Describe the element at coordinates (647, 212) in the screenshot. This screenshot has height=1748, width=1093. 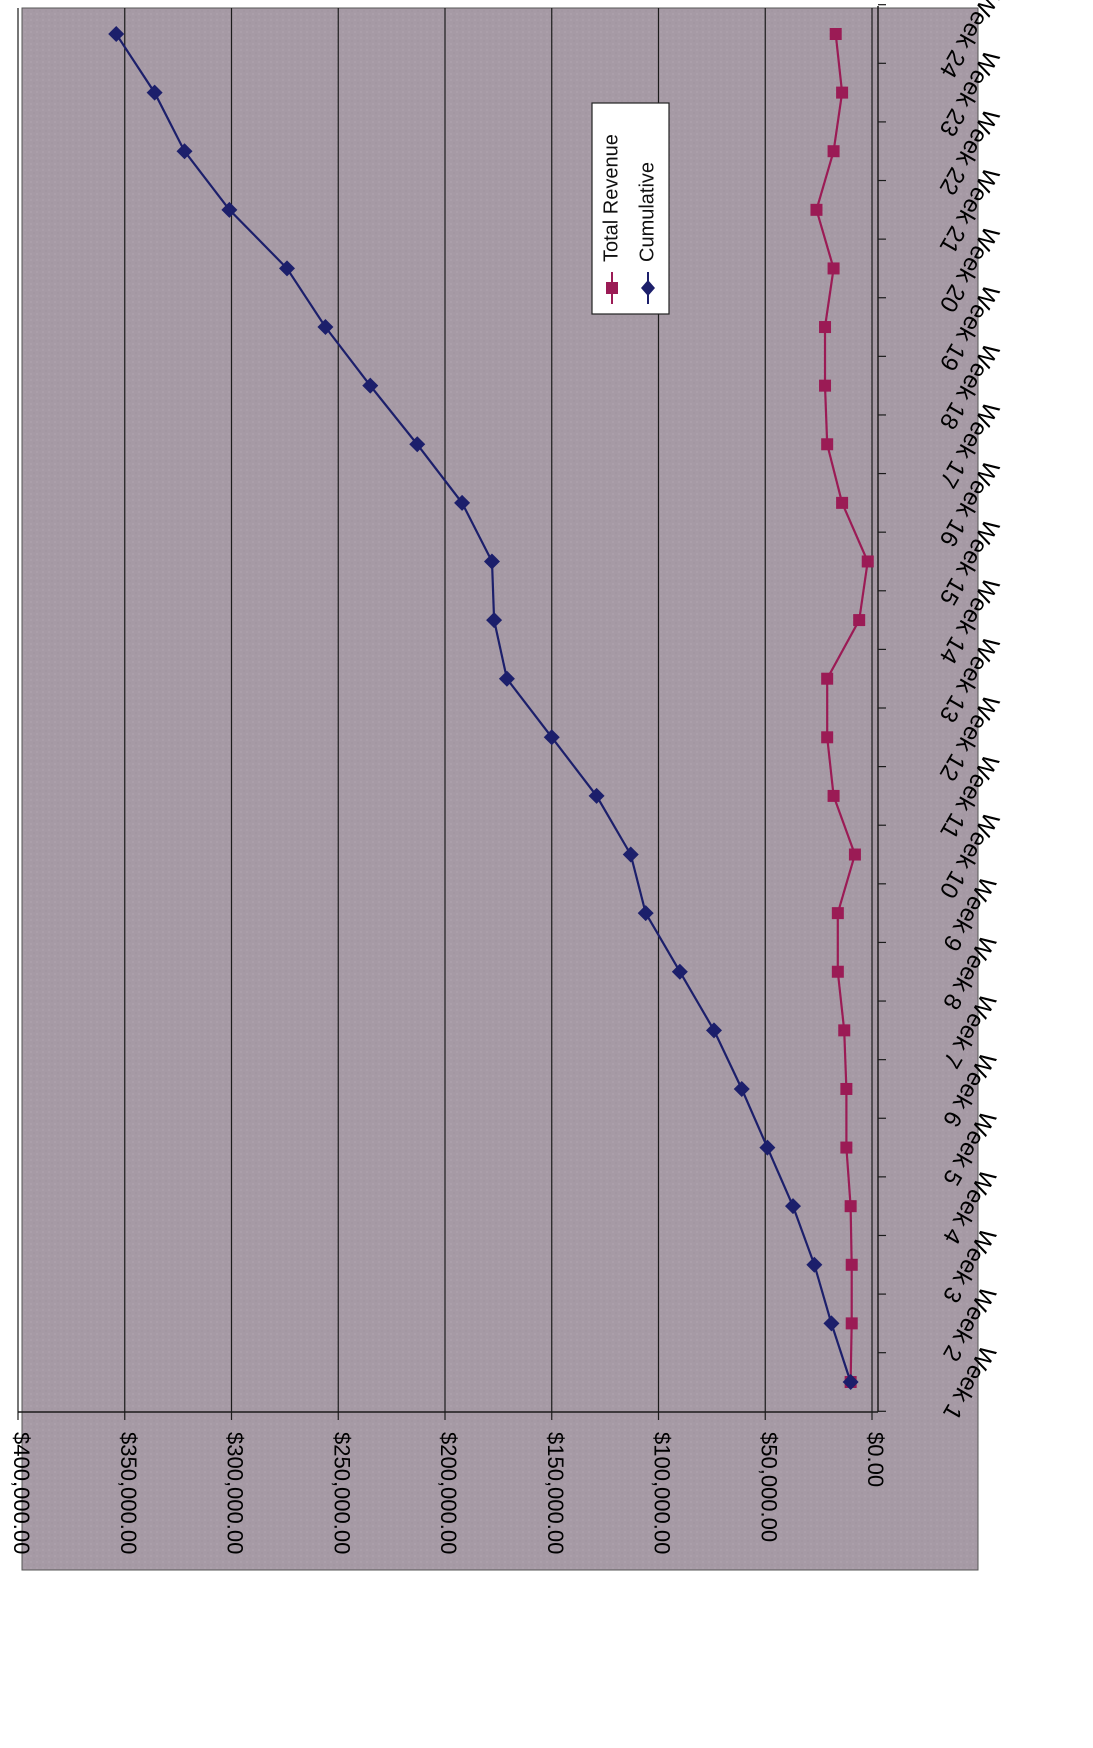
I see `legend-label: Cumulative` at that location.